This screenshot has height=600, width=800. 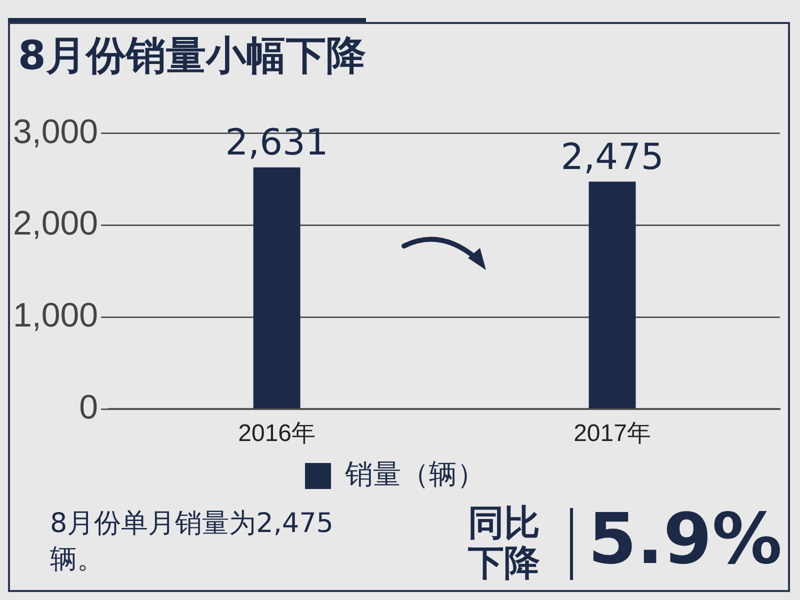 I want to click on legend-label: 销量（辆）, so click(x=414, y=474).